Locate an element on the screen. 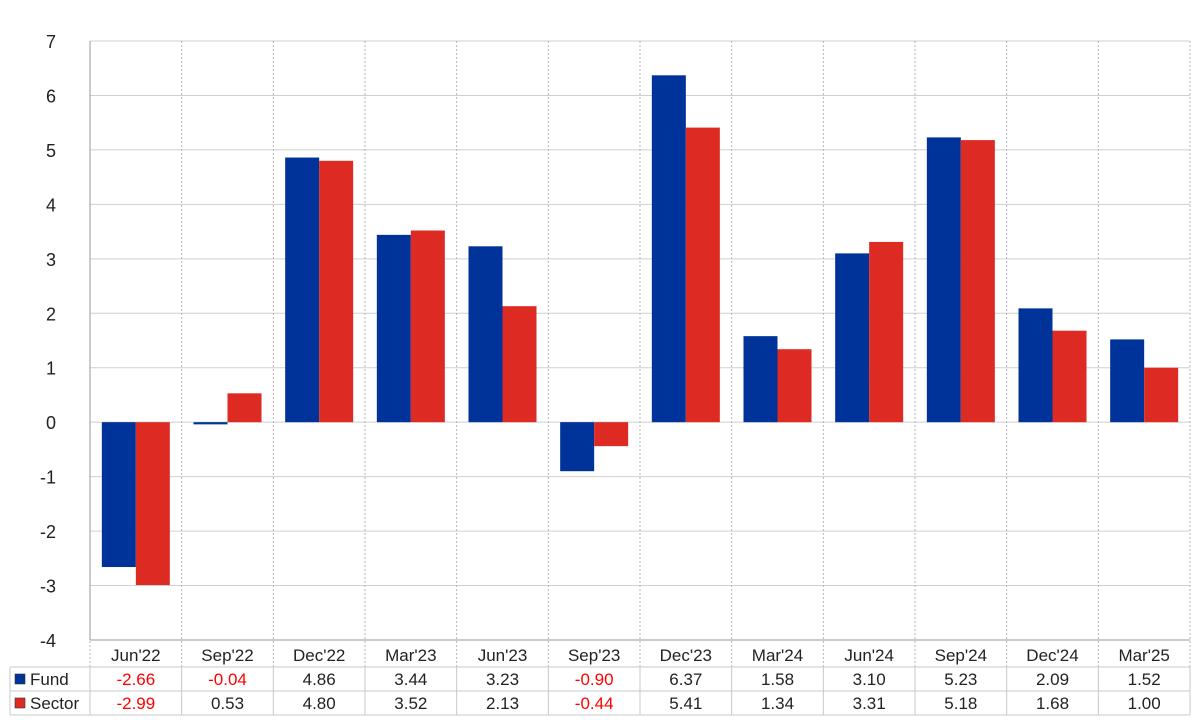 The image size is (1200, 720). x-tick-label: Sep'22 is located at coordinates (227, 655).